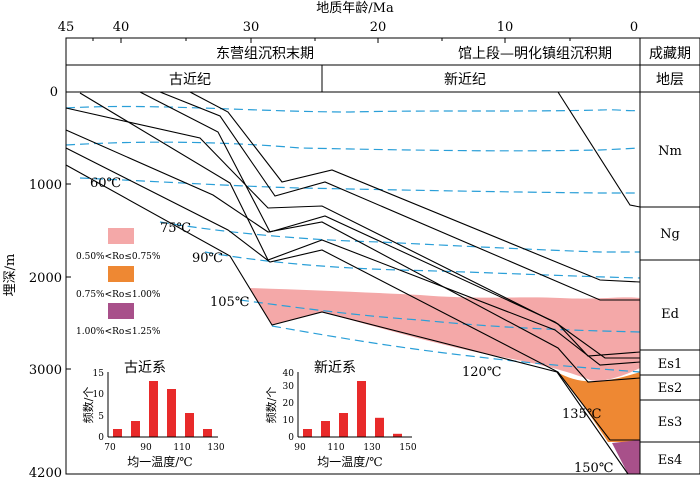 This screenshot has height=477, width=700. Describe the element at coordinates (88, 405) in the screenshot. I see `hist1-ylabel: 频数/个` at that location.